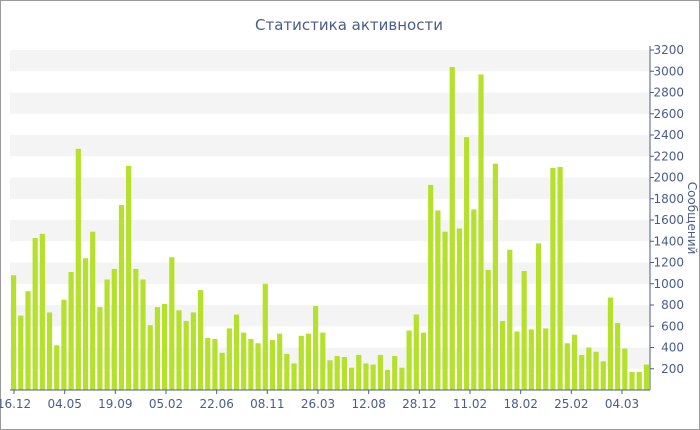  Describe the element at coordinates (520, 404) in the screenshot. I see `x-tick-label: 18.02` at that location.